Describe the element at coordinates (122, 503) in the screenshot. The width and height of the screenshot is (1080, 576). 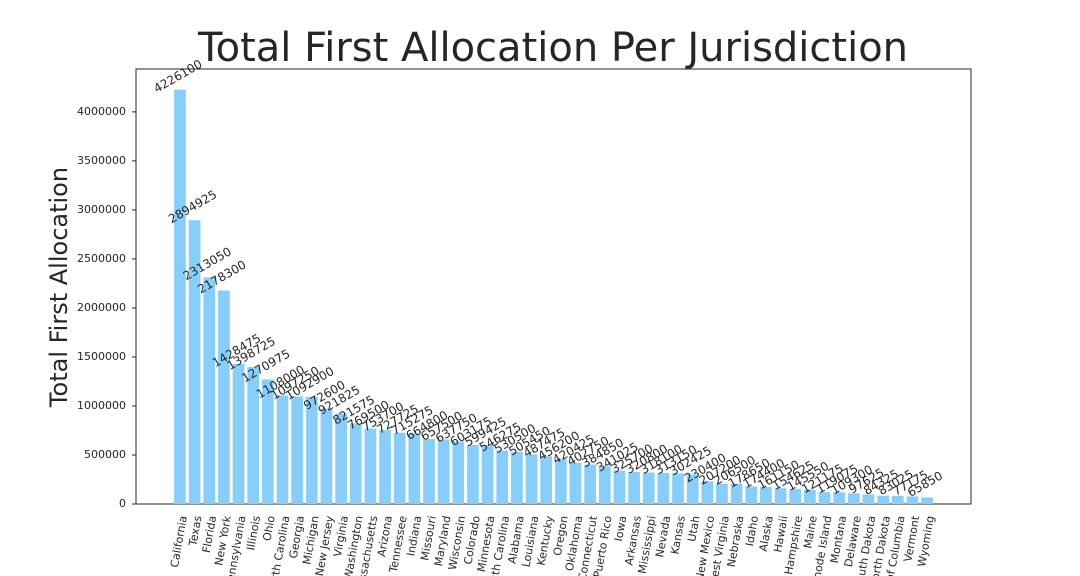
I see `y-tick-label: 0` at that location.